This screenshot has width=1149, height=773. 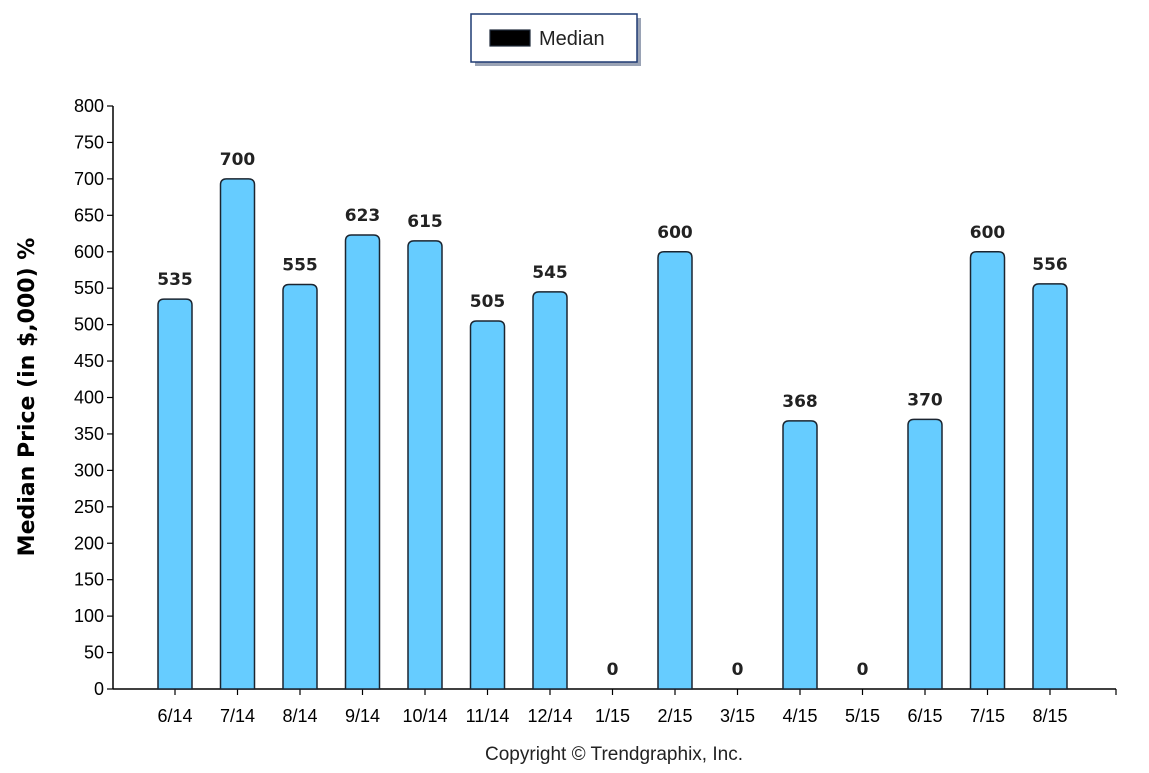 I want to click on y-tick-label: 150, so click(x=89, y=580).